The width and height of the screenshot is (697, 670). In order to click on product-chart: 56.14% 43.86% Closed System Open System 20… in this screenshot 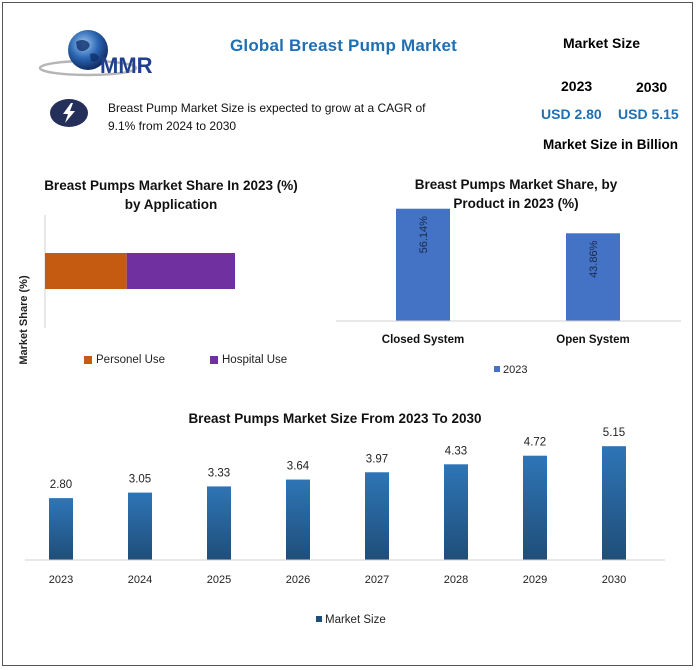, I will do `click(508, 292)`.